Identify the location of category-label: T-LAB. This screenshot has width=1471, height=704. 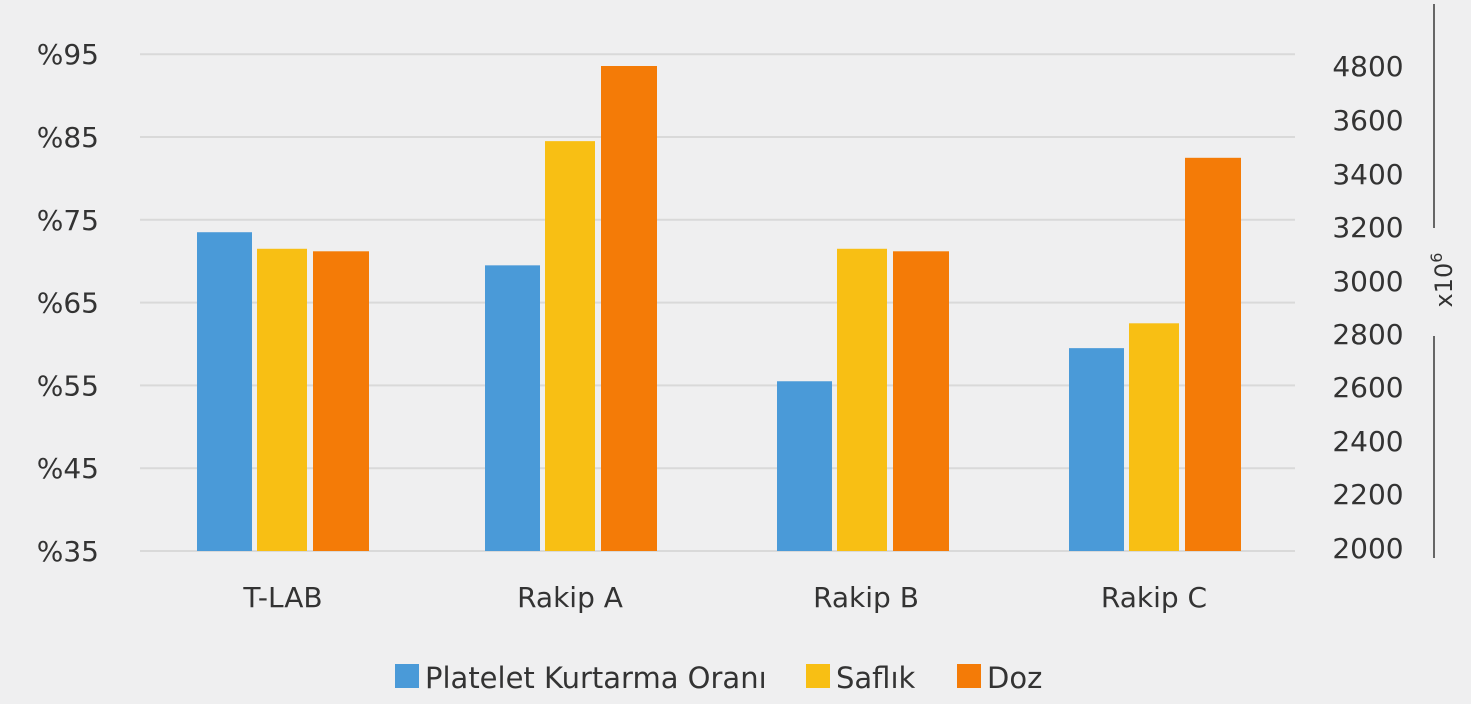
(282, 597).